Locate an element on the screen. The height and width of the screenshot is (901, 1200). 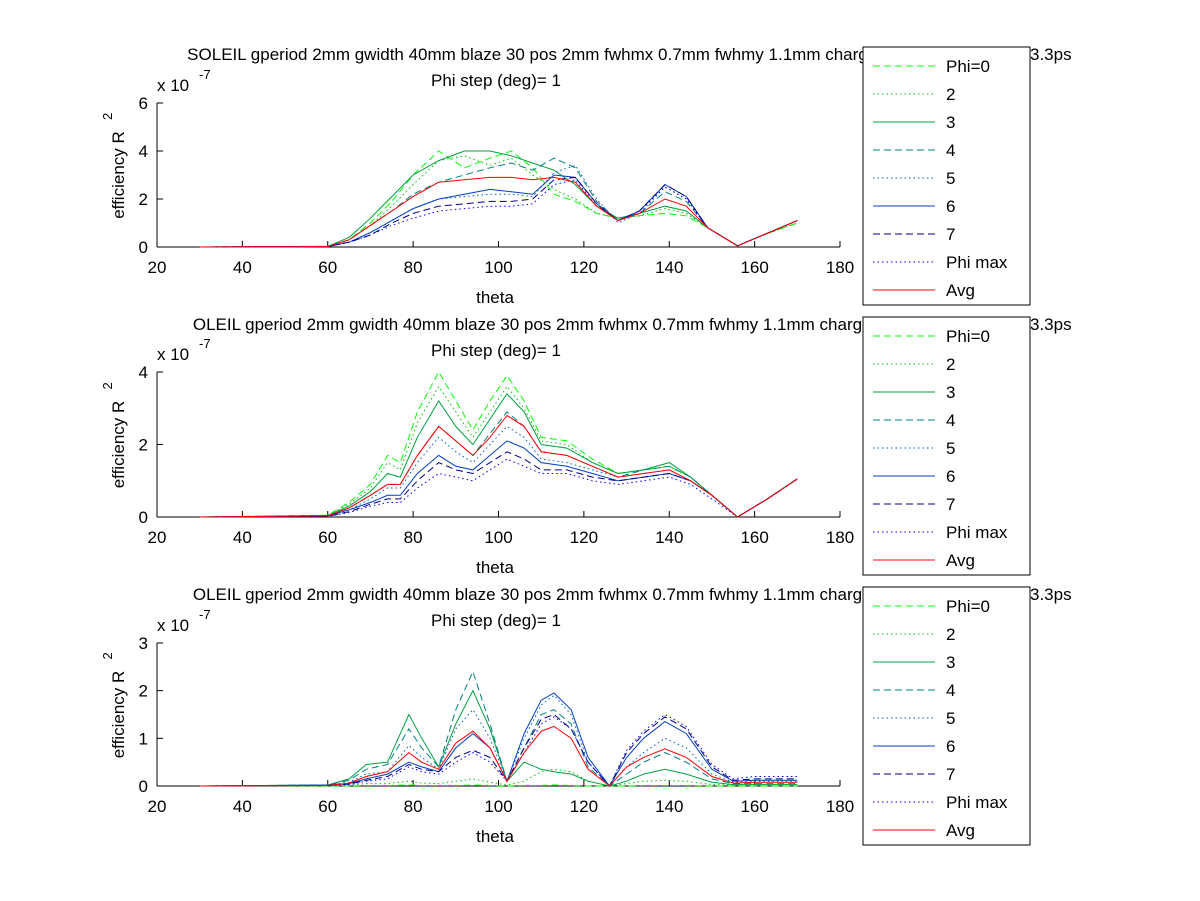
x-tick-label: 180 is located at coordinates (840, 267).